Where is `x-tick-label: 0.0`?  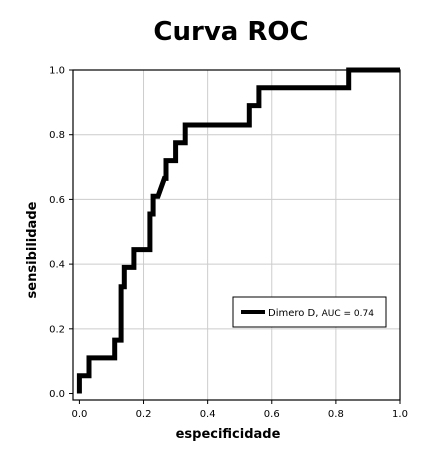 x-tick-label: 0.0 is located at coordinates (79, 414).